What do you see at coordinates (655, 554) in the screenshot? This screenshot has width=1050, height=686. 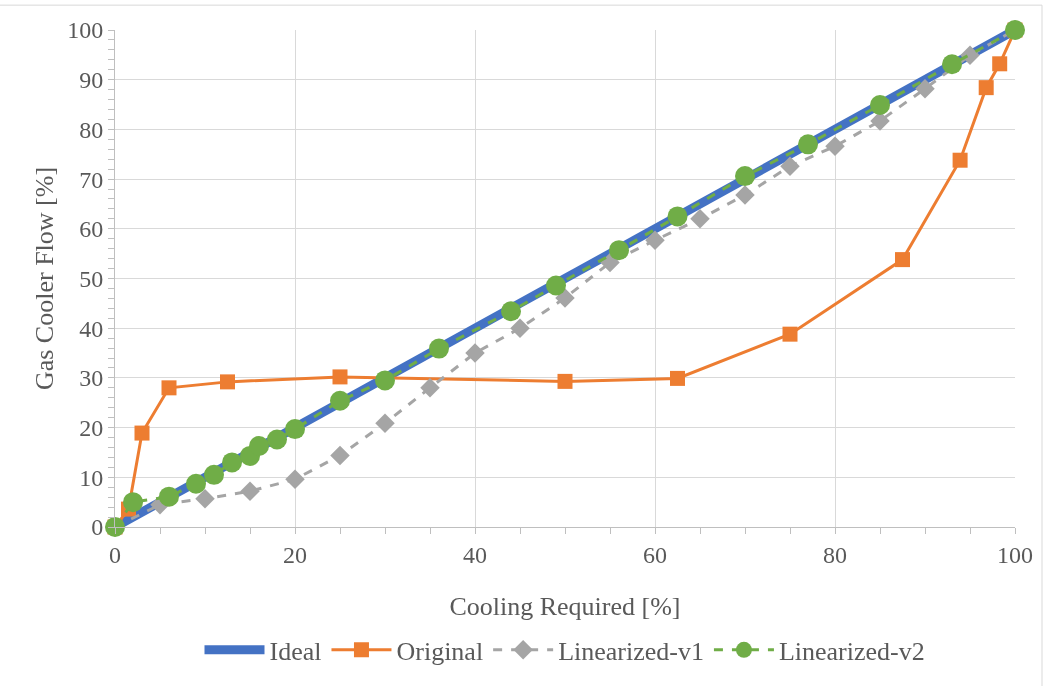 I see `x-tick-label: 60` at bounding box center [655, 554].